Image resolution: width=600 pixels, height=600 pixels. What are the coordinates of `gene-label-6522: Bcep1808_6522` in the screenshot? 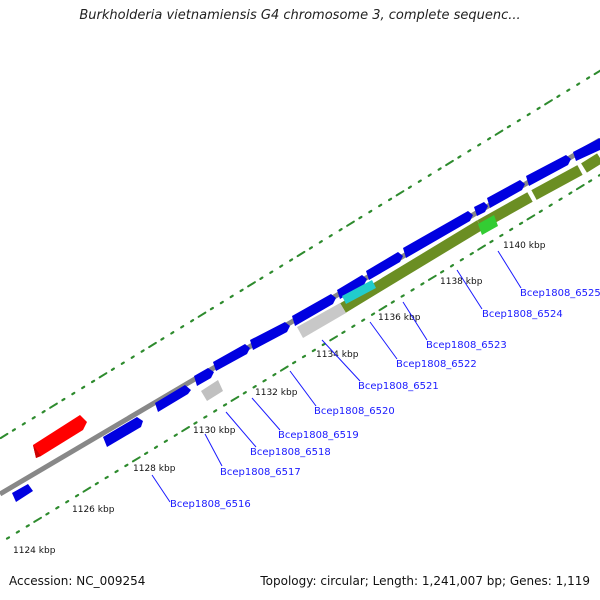 It's located at (436, 364).